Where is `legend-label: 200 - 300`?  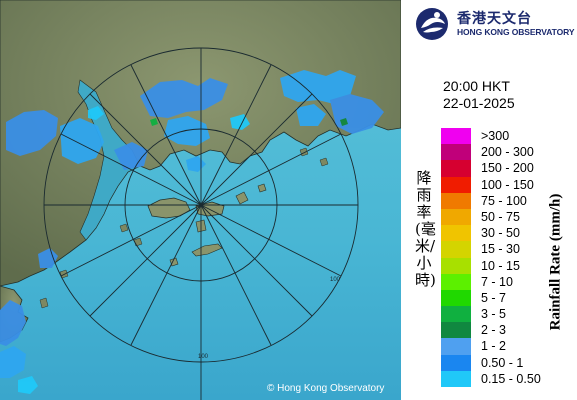 legend-label: 200 - 300 is located at coordinates (507, 152).